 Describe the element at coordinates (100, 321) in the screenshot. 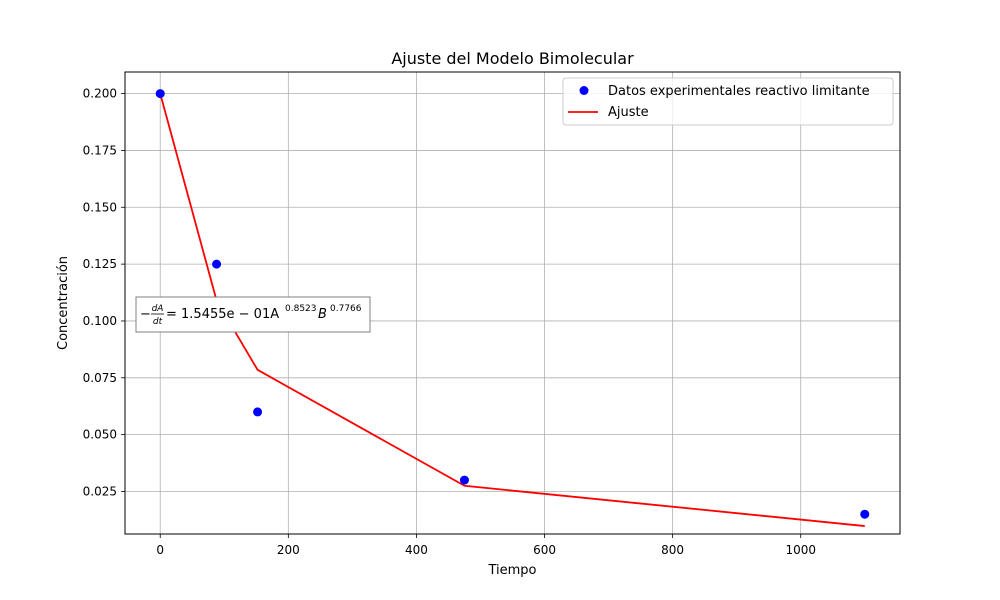

I see `y-tick-label: 0.100` at that location.